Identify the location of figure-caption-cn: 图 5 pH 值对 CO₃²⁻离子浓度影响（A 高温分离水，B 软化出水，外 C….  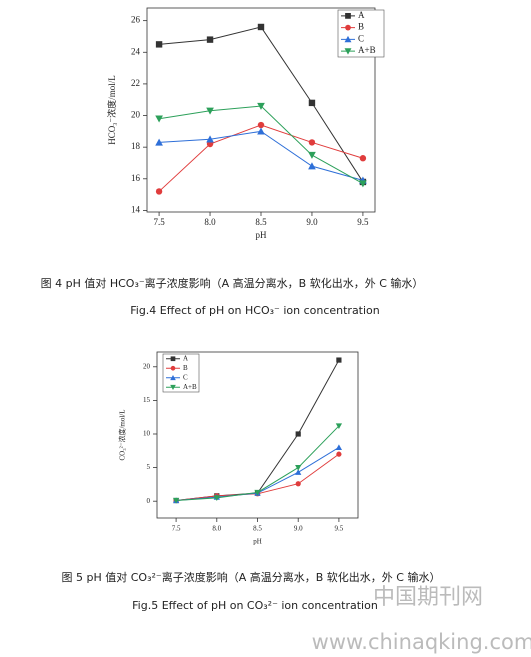
(251, 577).